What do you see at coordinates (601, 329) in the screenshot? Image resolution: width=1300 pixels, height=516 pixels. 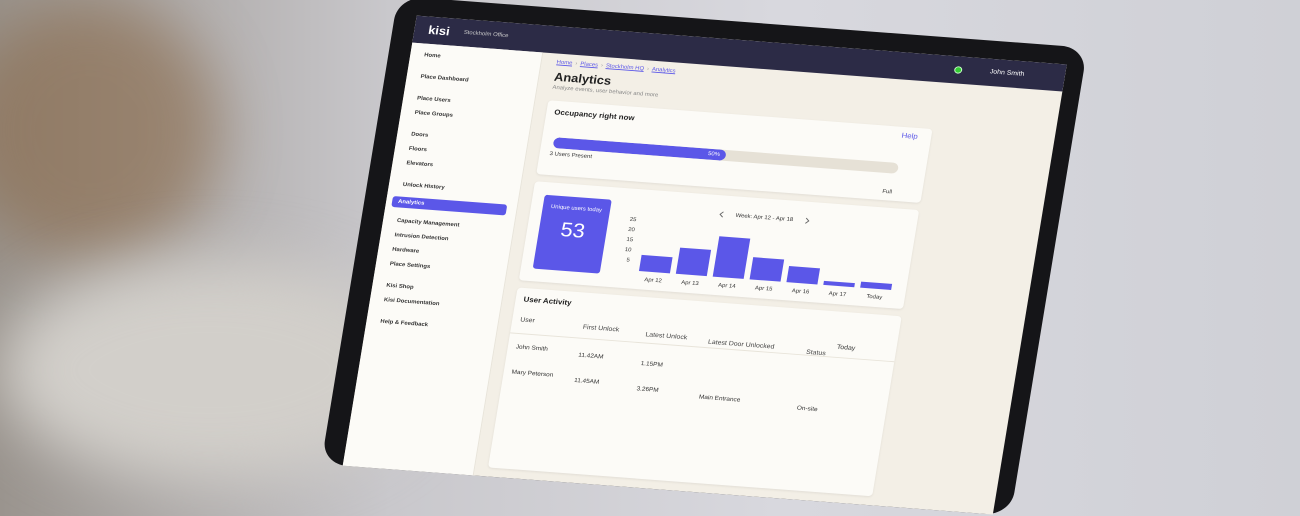 I see `column-header: First Unlock` at bounding box center [601, 329].